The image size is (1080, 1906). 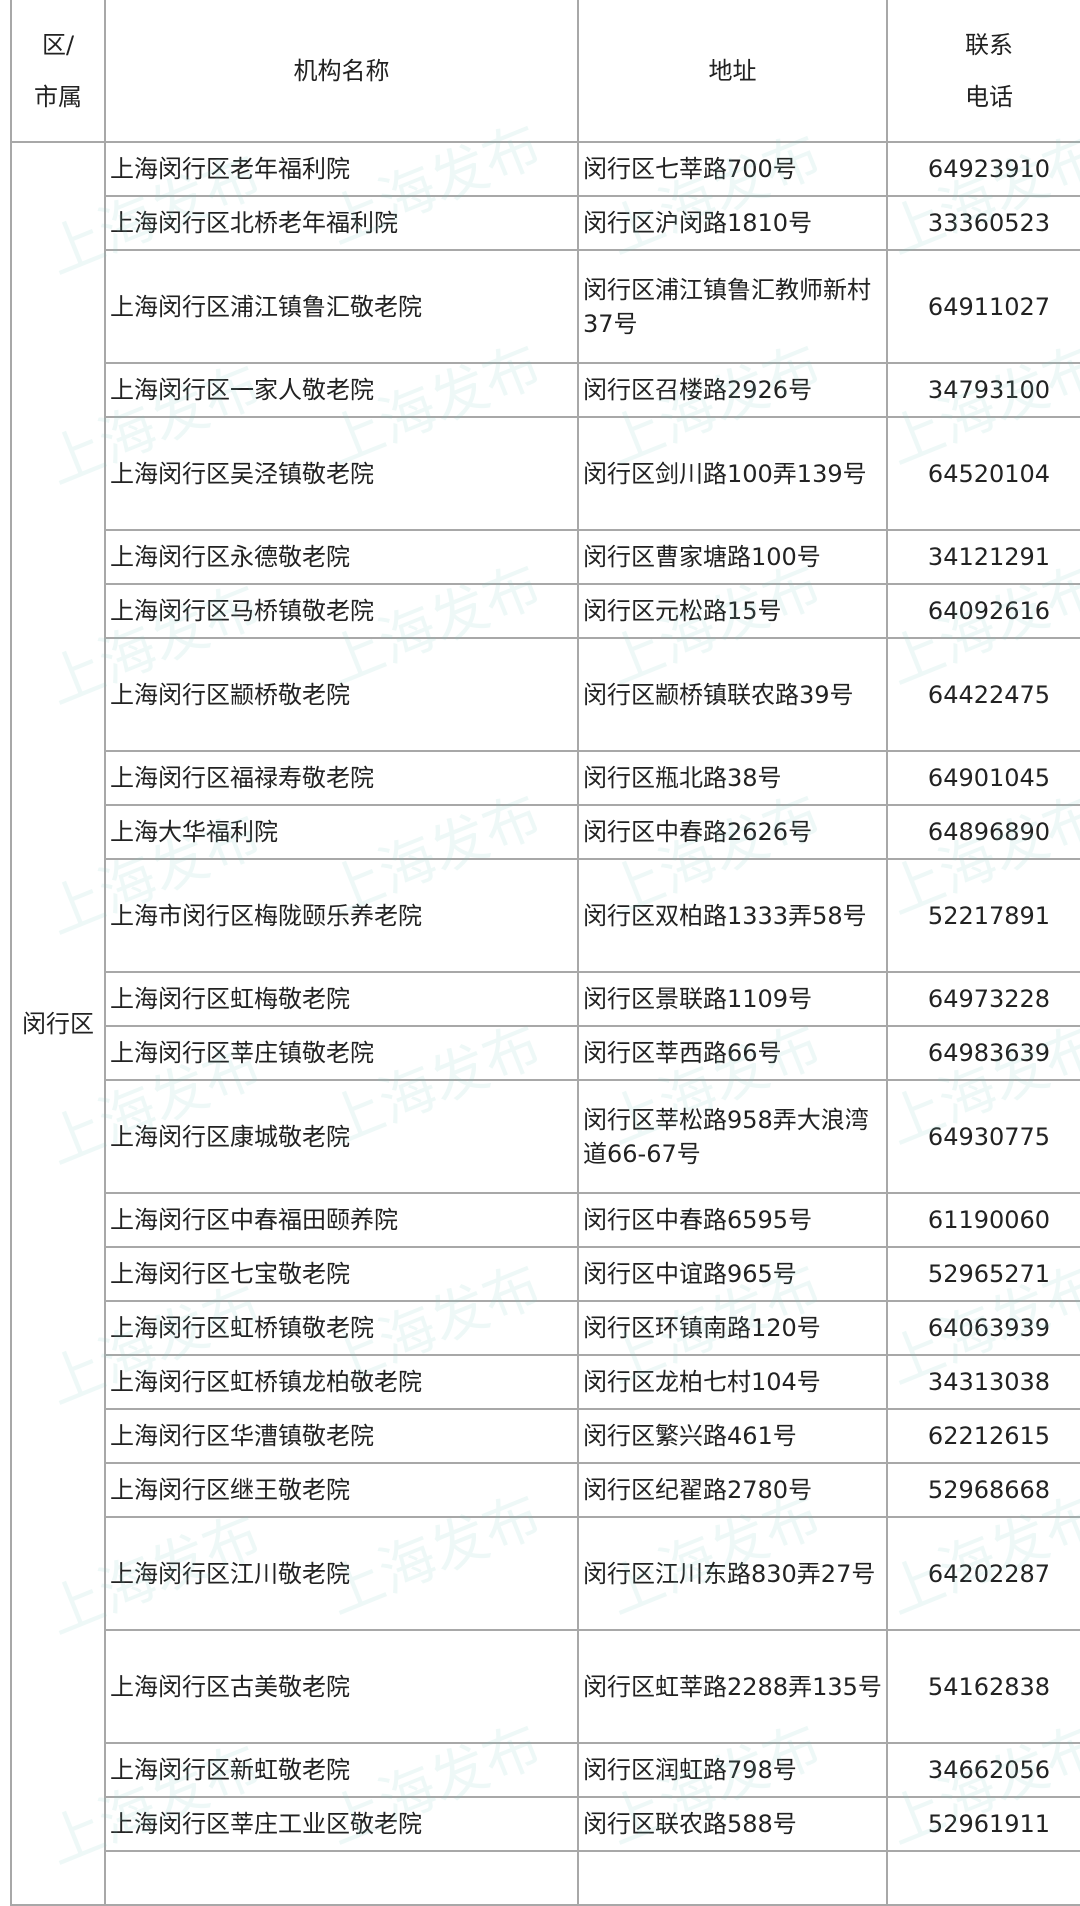 What do you see at coordinates (983, 1436) in the screenshot?
I see `phone: 62212615` at bounding box center [983, 1436].